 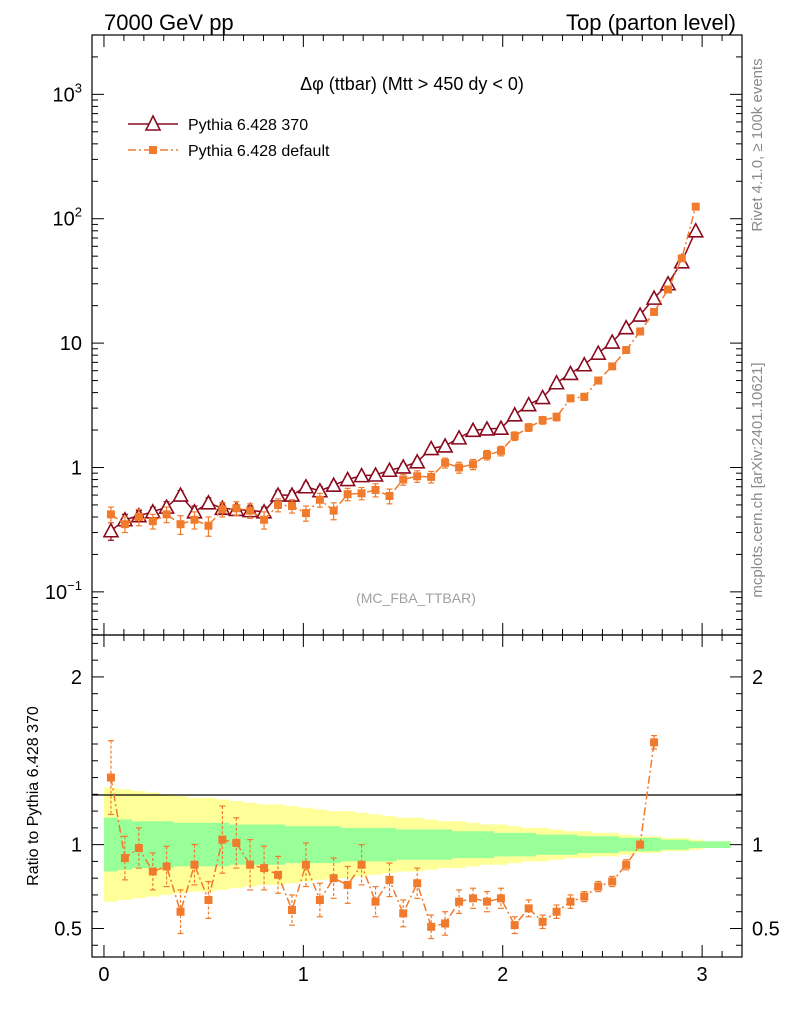 I want to click on ratio-y-tick-label: 2, so click(x=76, y=678).